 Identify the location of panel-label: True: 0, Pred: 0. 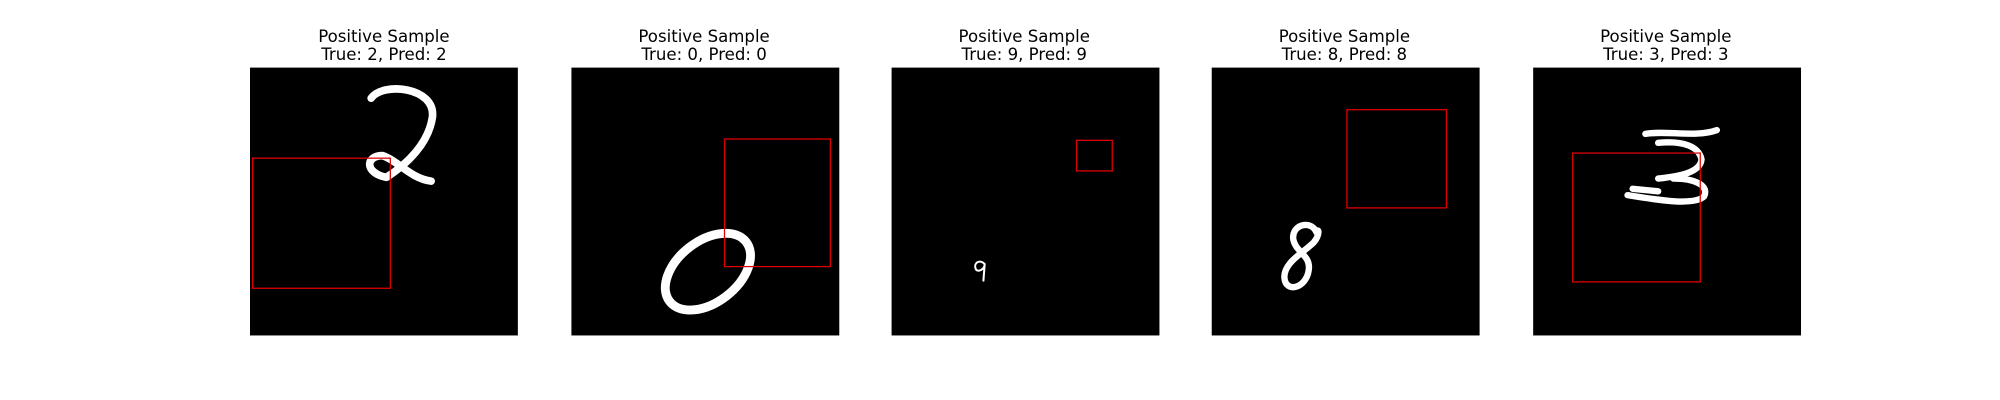
(703, 54).